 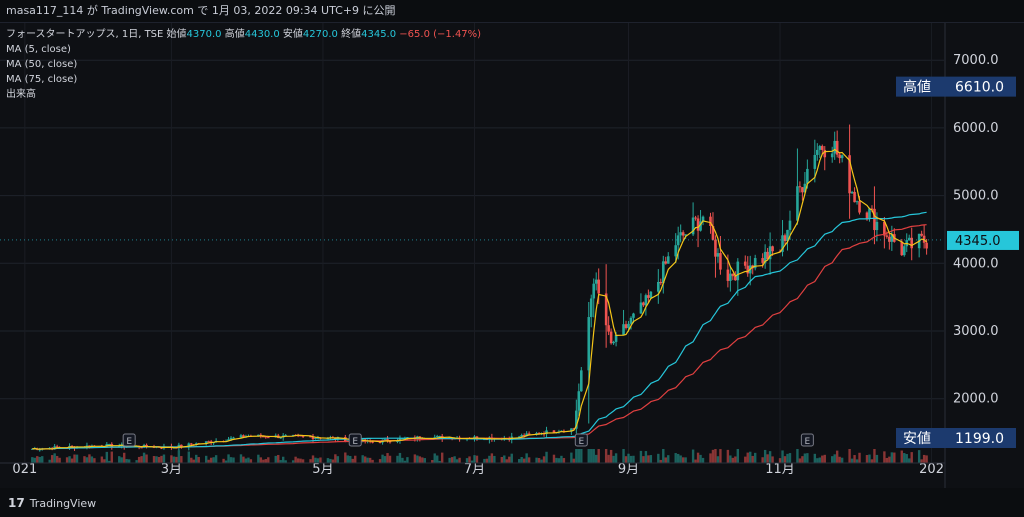 What do you see at coordinates (322, 469) in the screenshot?
I see `time-tick-label: 5月` at bounding box center [322, 469].